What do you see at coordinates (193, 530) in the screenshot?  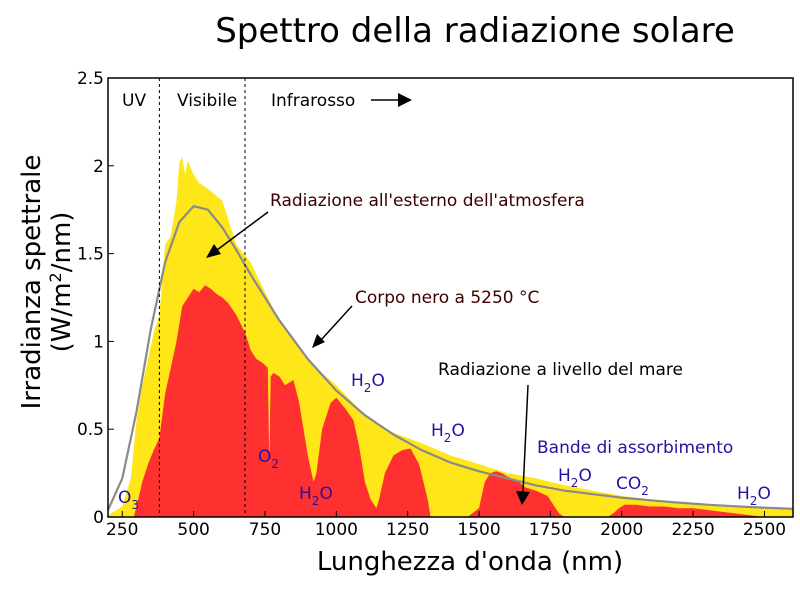 I see `x-tick-label: 500` at bounding box center [193, 530].